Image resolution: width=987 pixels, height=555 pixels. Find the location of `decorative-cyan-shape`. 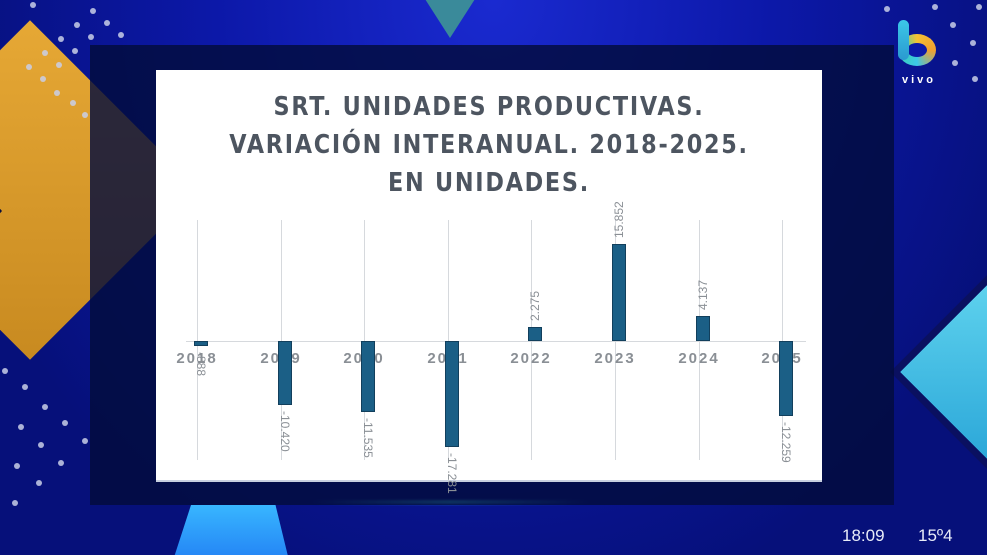

decorative-cyan-shape is located at coordinates (230, 530).